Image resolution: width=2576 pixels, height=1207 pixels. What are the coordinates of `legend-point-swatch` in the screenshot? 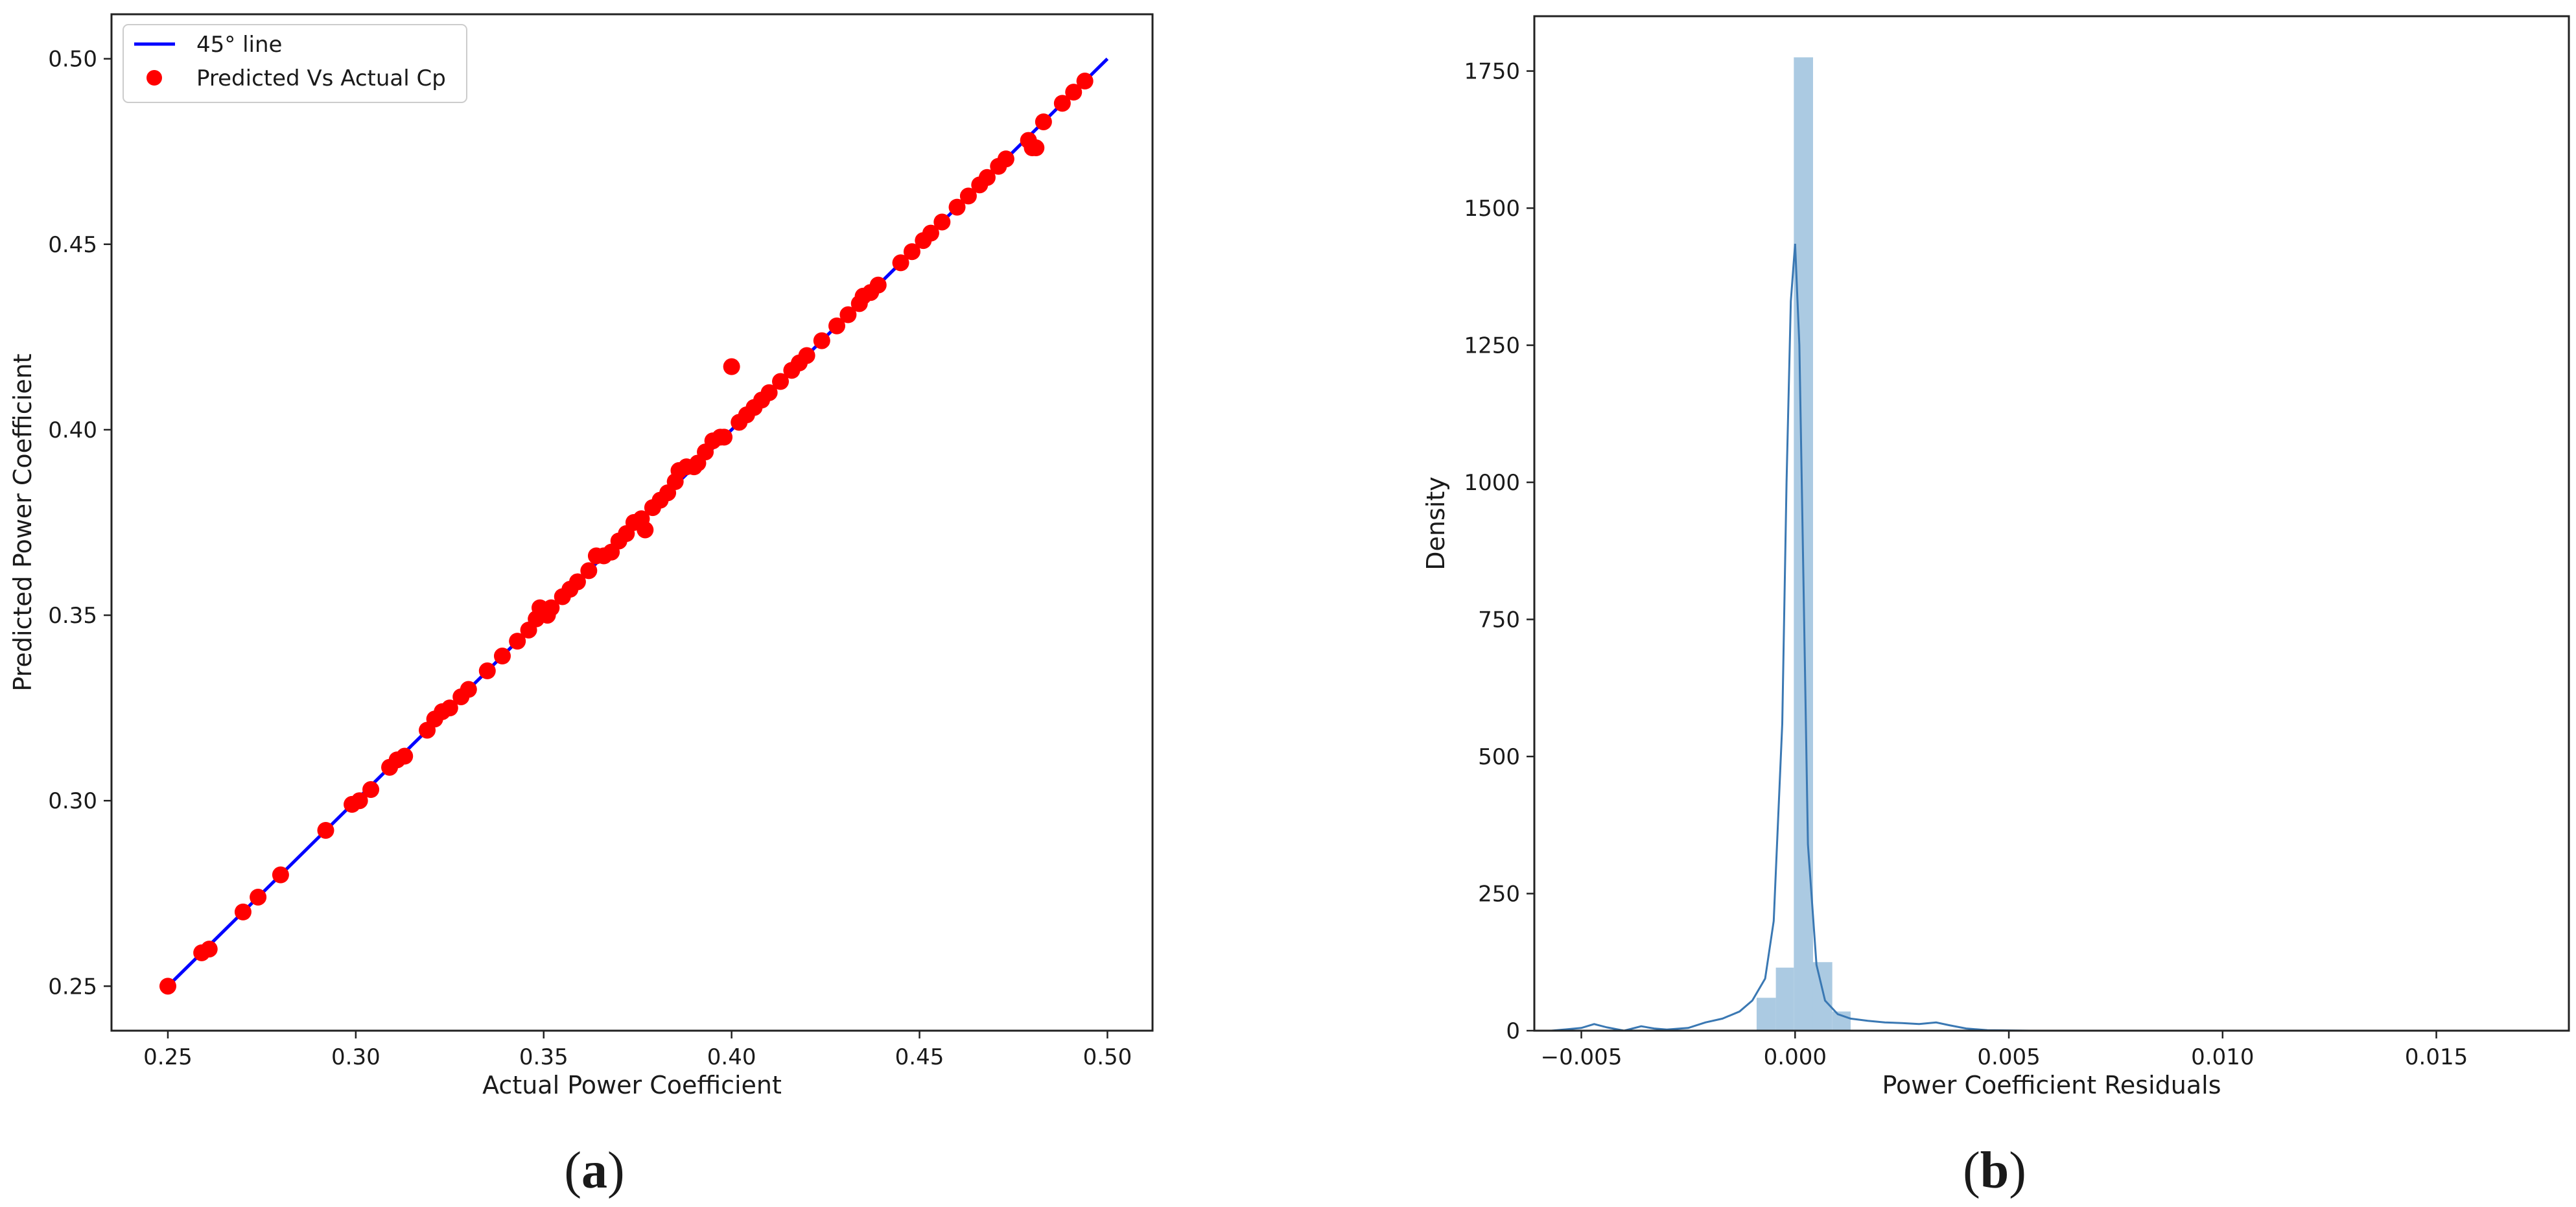 It's located at (154, 78).